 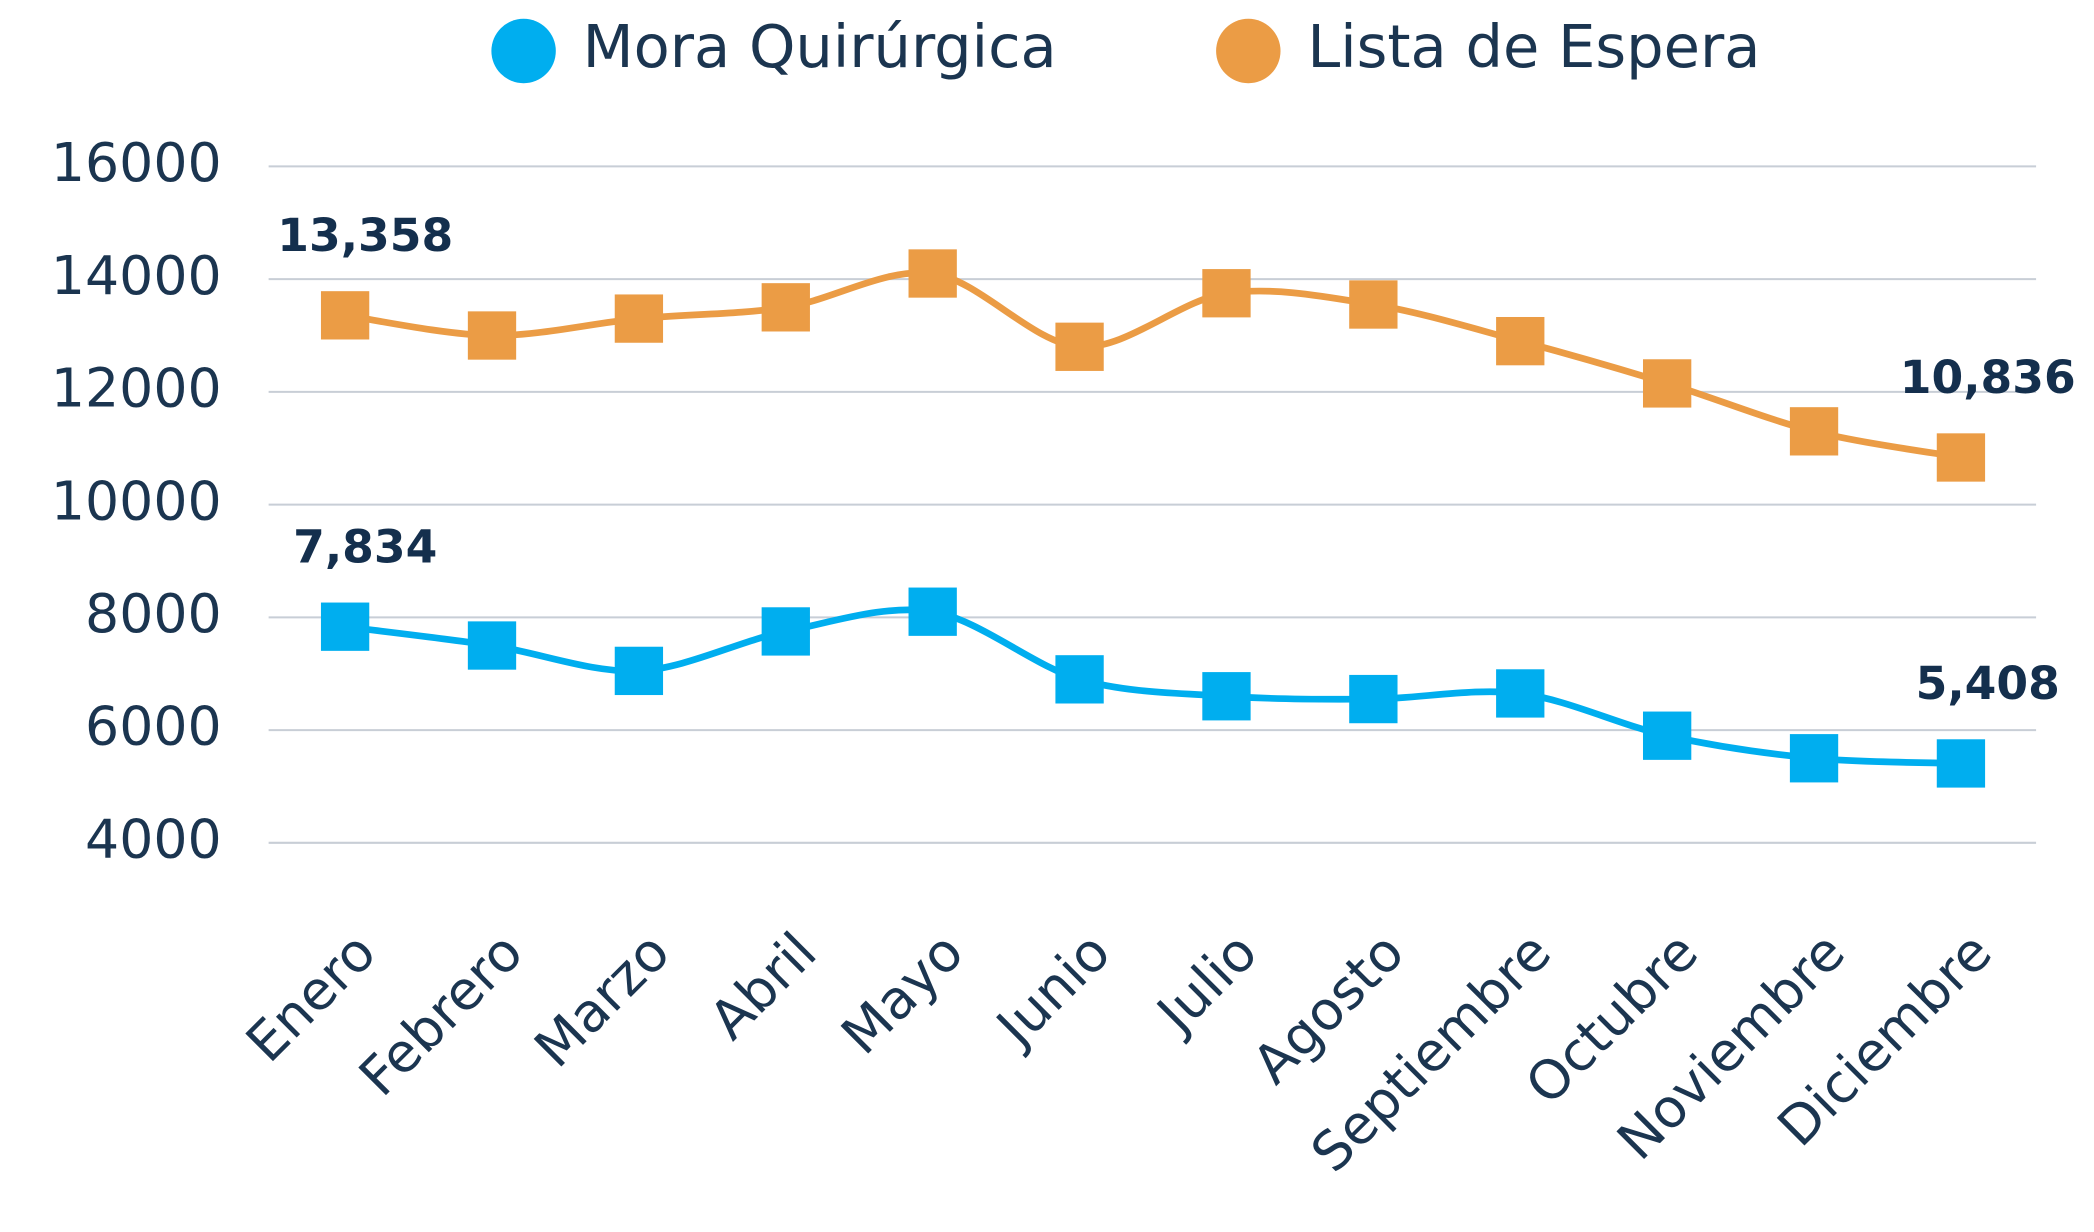 I want to click on y-tick-label: 16000, so click(x=136, y=162).